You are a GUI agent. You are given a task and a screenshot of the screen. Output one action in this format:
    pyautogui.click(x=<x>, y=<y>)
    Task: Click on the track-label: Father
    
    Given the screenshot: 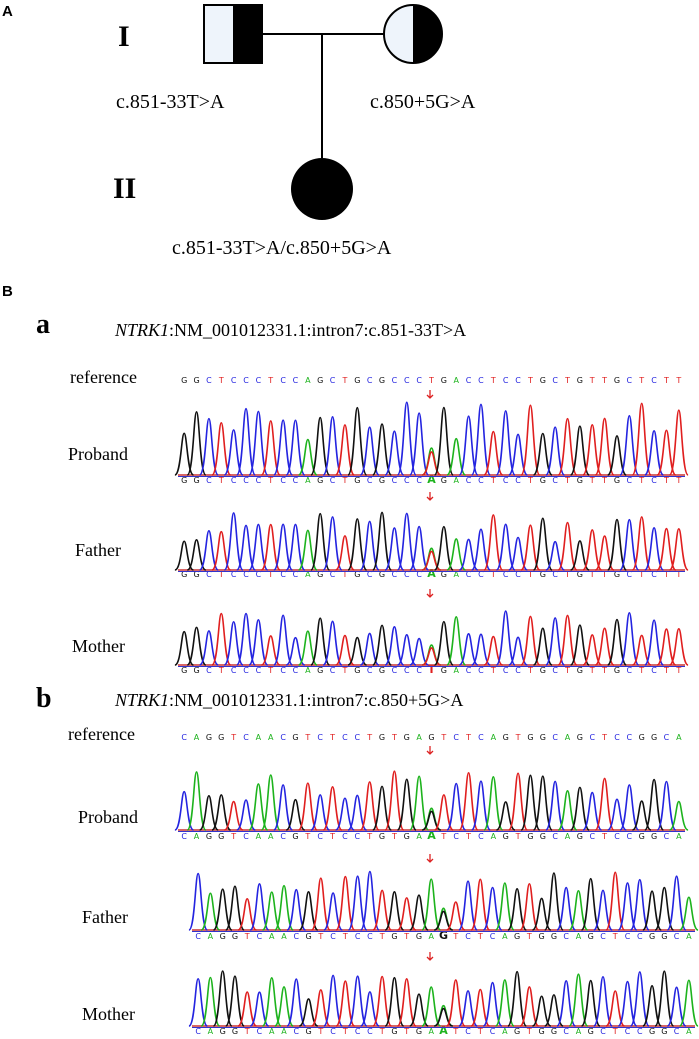 What is the action you would take?
    pyautogui.click(x=105, y=917)
    